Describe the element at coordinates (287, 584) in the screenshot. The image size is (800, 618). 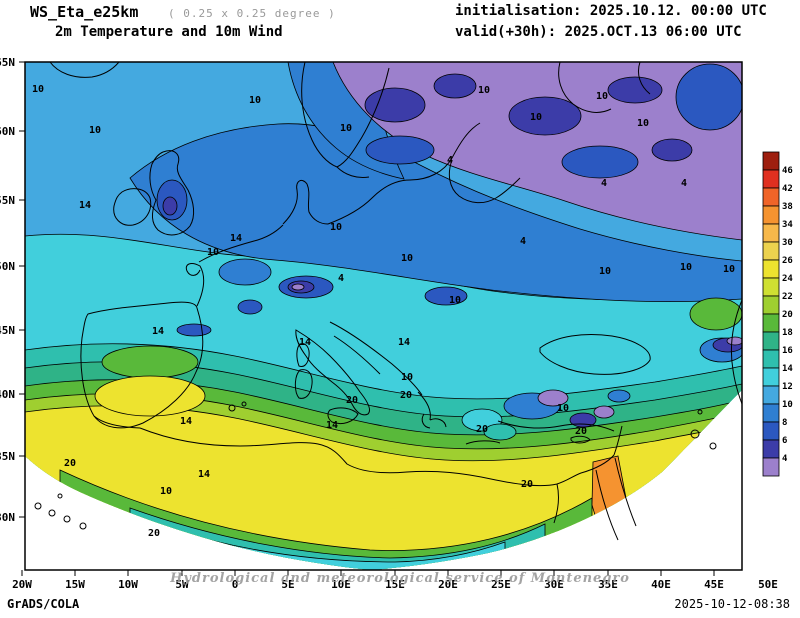
I see `lon-label: 5E` at that location.